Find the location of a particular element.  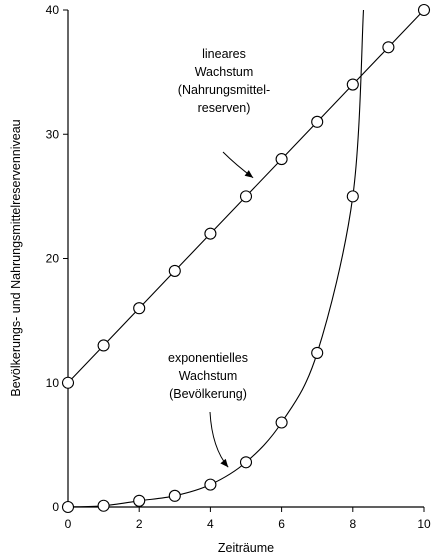

exponential-annotation-line: exponentielles is located at coordinates (208, 358).